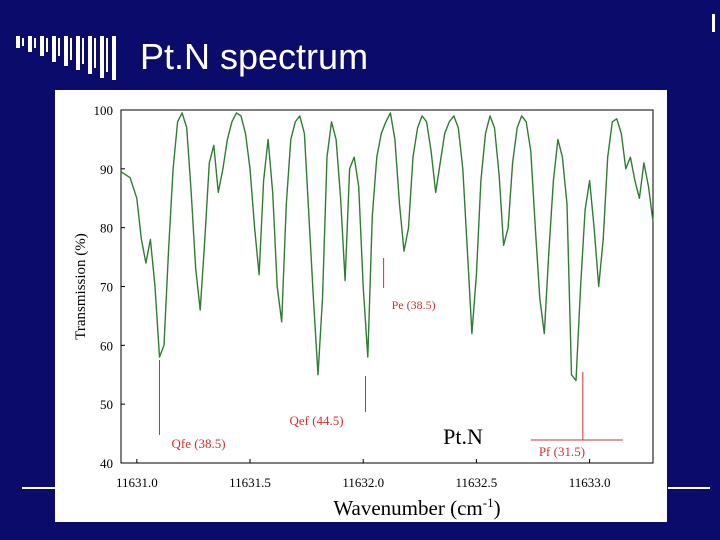  I want to click on y-tick-label: 40, so click(106, 463).